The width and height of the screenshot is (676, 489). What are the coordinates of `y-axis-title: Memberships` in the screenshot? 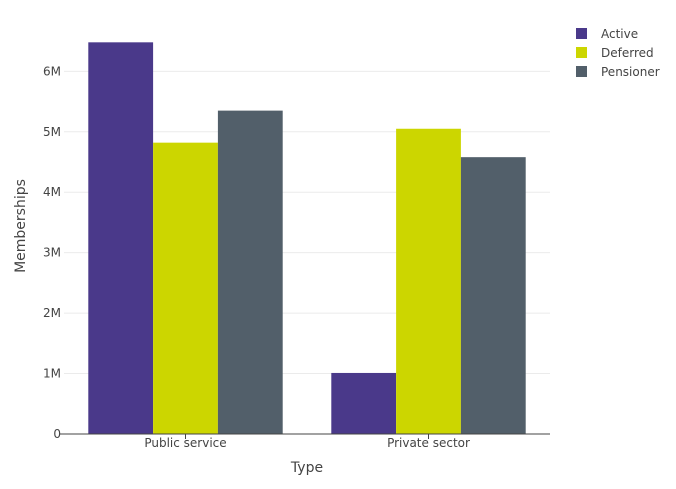 It's located at (21, 226).